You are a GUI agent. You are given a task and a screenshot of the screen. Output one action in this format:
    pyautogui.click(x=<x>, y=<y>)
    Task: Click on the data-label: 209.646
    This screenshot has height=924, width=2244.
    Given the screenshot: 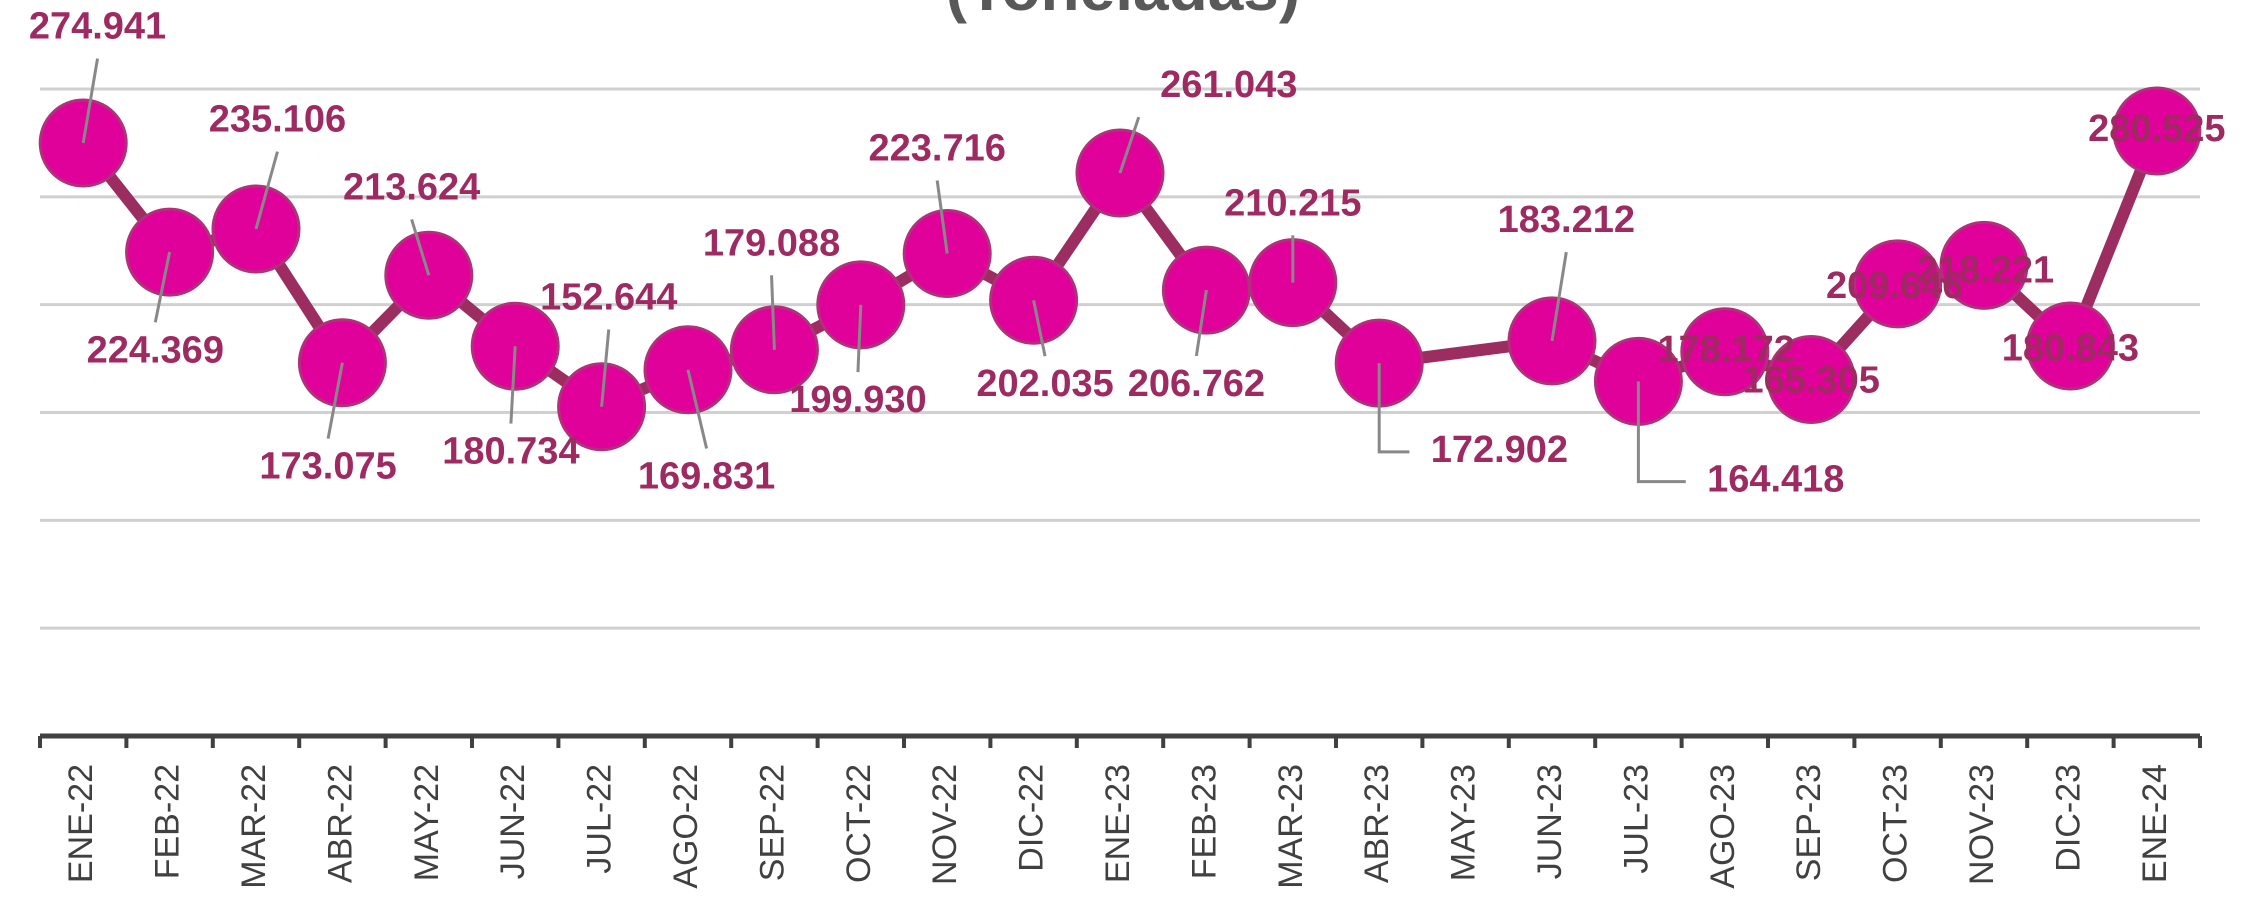 What is the action you would take?
    pyautogui.click(x=1894, y=286)
    